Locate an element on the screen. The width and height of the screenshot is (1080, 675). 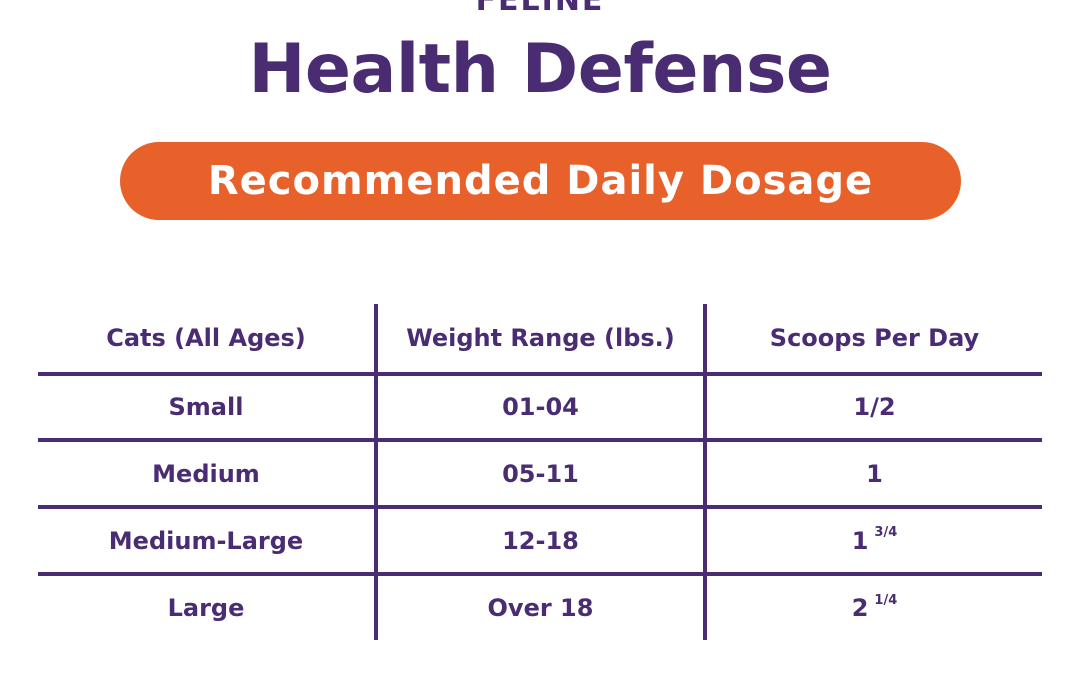
row-3-scoops: 1 3/4 is located at coordinates (874, 540).